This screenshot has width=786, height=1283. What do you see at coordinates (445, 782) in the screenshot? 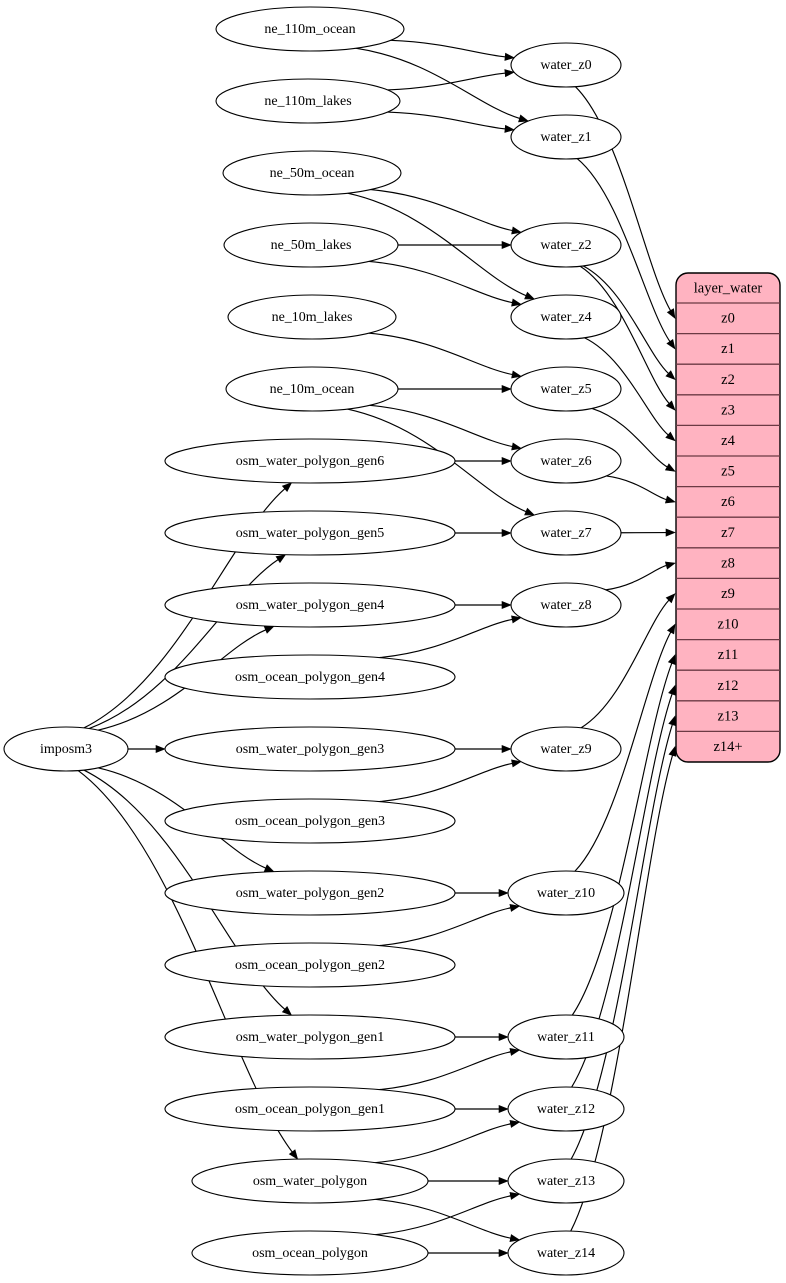
I see `edge-osm_ocean_polygon_gen3-to-water_z9` at bounding box center [445, 782].